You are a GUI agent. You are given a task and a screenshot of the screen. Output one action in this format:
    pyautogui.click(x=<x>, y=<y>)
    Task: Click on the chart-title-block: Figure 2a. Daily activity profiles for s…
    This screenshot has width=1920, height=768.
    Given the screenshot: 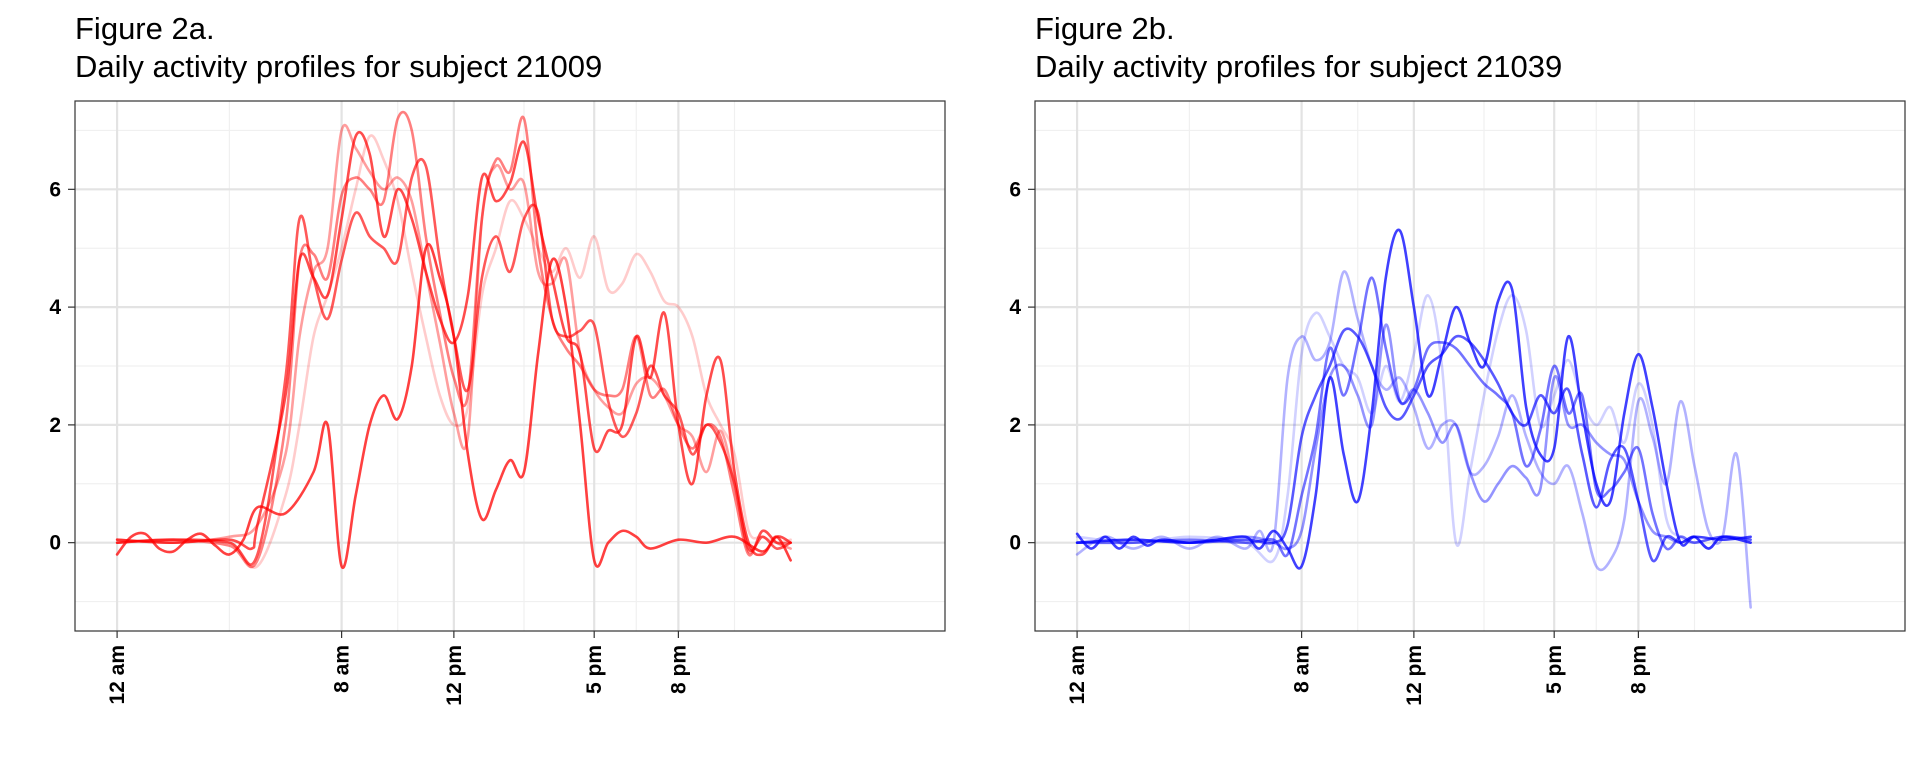 What is the action you would take?
    pyautogui.click(x=338, y=48)
    